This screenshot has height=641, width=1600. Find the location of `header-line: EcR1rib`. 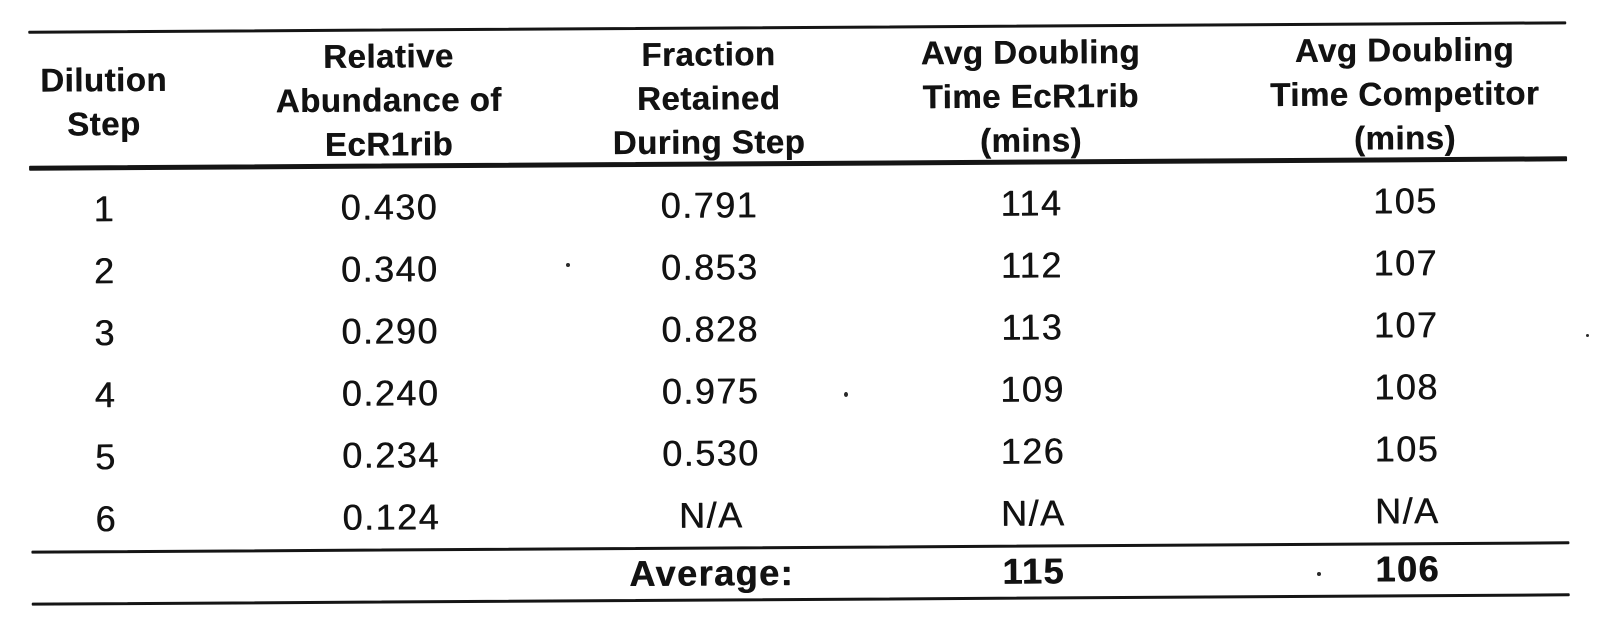

header-line: EcR1rib is located at coordinates (389, 144).